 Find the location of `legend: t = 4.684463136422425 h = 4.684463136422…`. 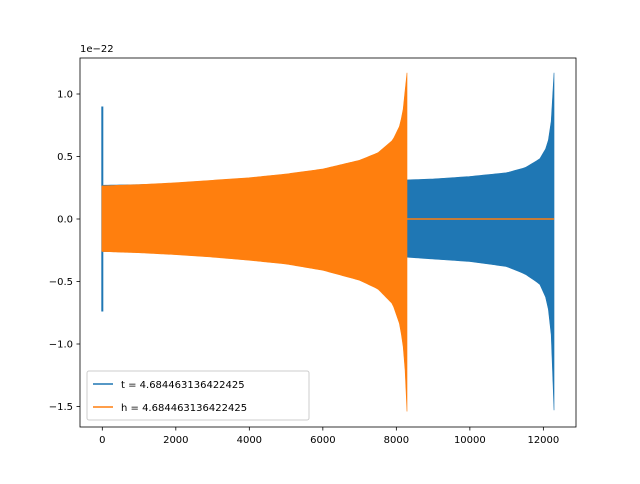

legend: t = 4.684463136422425 h = 4.684463136422… is located at coordinates (198, 395).